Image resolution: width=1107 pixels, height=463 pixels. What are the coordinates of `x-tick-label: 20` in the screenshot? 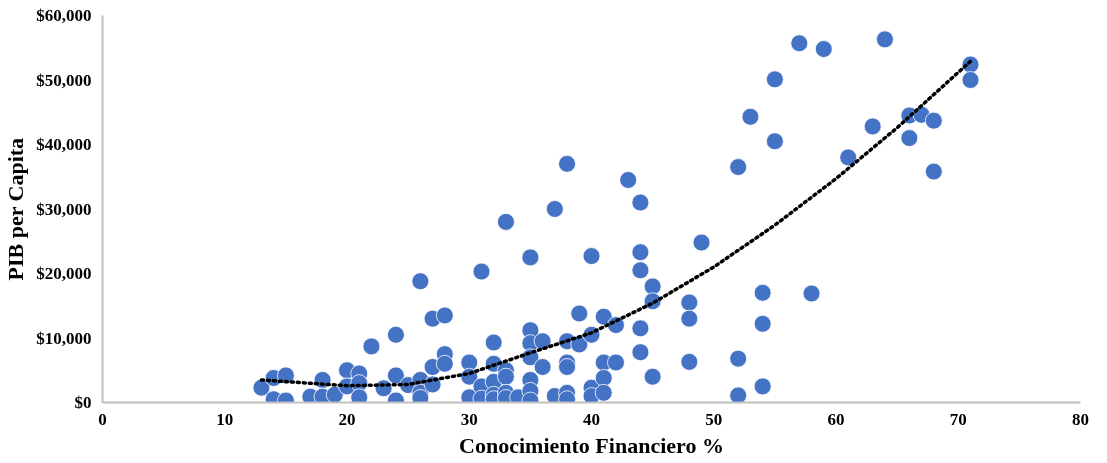 It's located at (347, 419).